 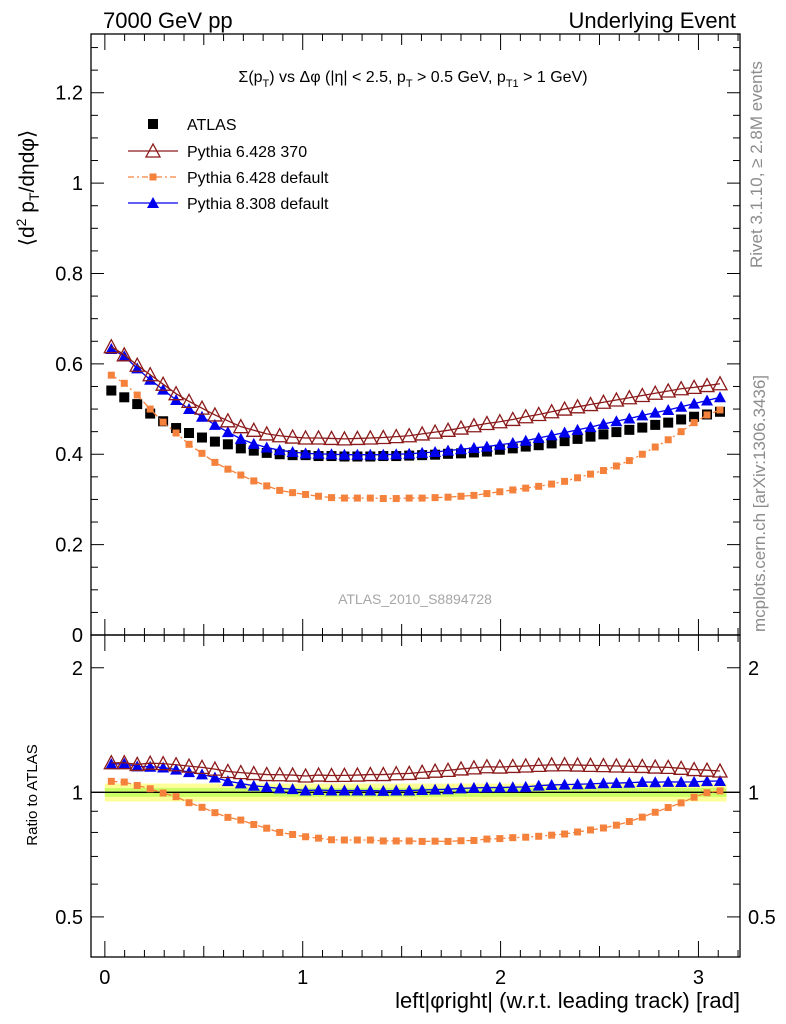 What do you see at coordinates (762, 918) in the screenshot?
I see `ratio-y-tick-label-right: 0.5` at bounding box center [762, 918].